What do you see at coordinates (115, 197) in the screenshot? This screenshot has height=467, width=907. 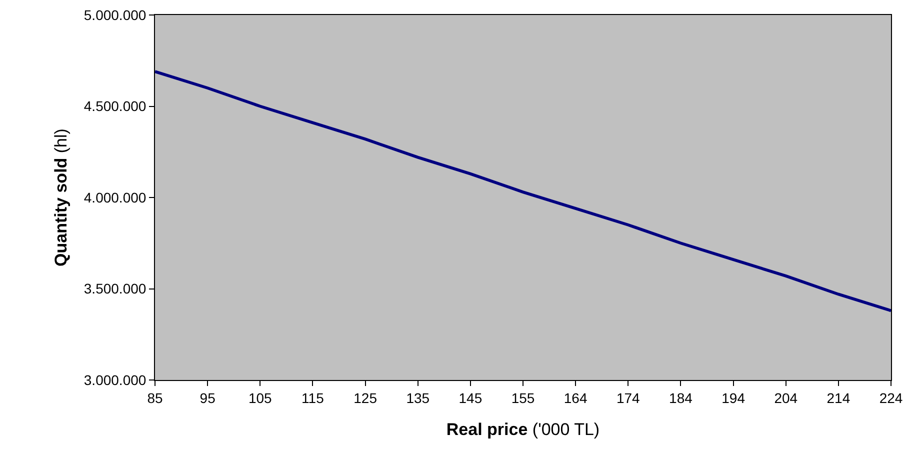 I see `y-tick-label: 4.000.000` at bounding box center [115, 197].